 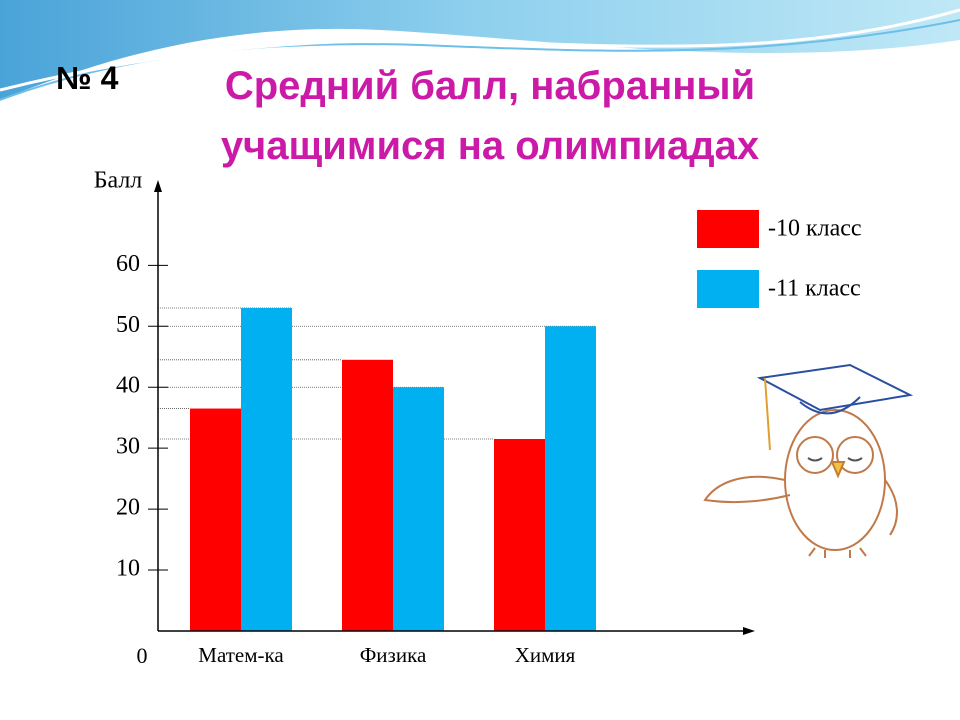 What do you see at coordinates (545, 655) in the screenshot?
I see `x-tick-label: Химия` at bounding box center [545, 655].